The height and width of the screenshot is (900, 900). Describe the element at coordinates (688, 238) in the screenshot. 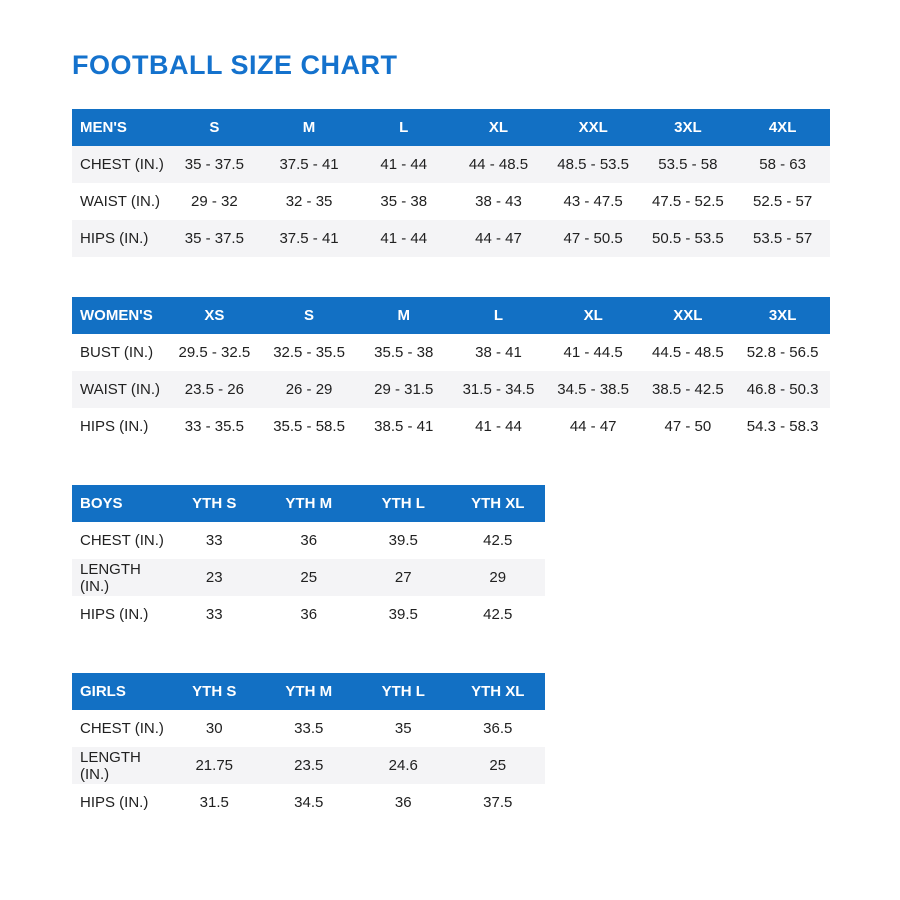

I see `data-cell: 50.5 - 53.5` at that location.